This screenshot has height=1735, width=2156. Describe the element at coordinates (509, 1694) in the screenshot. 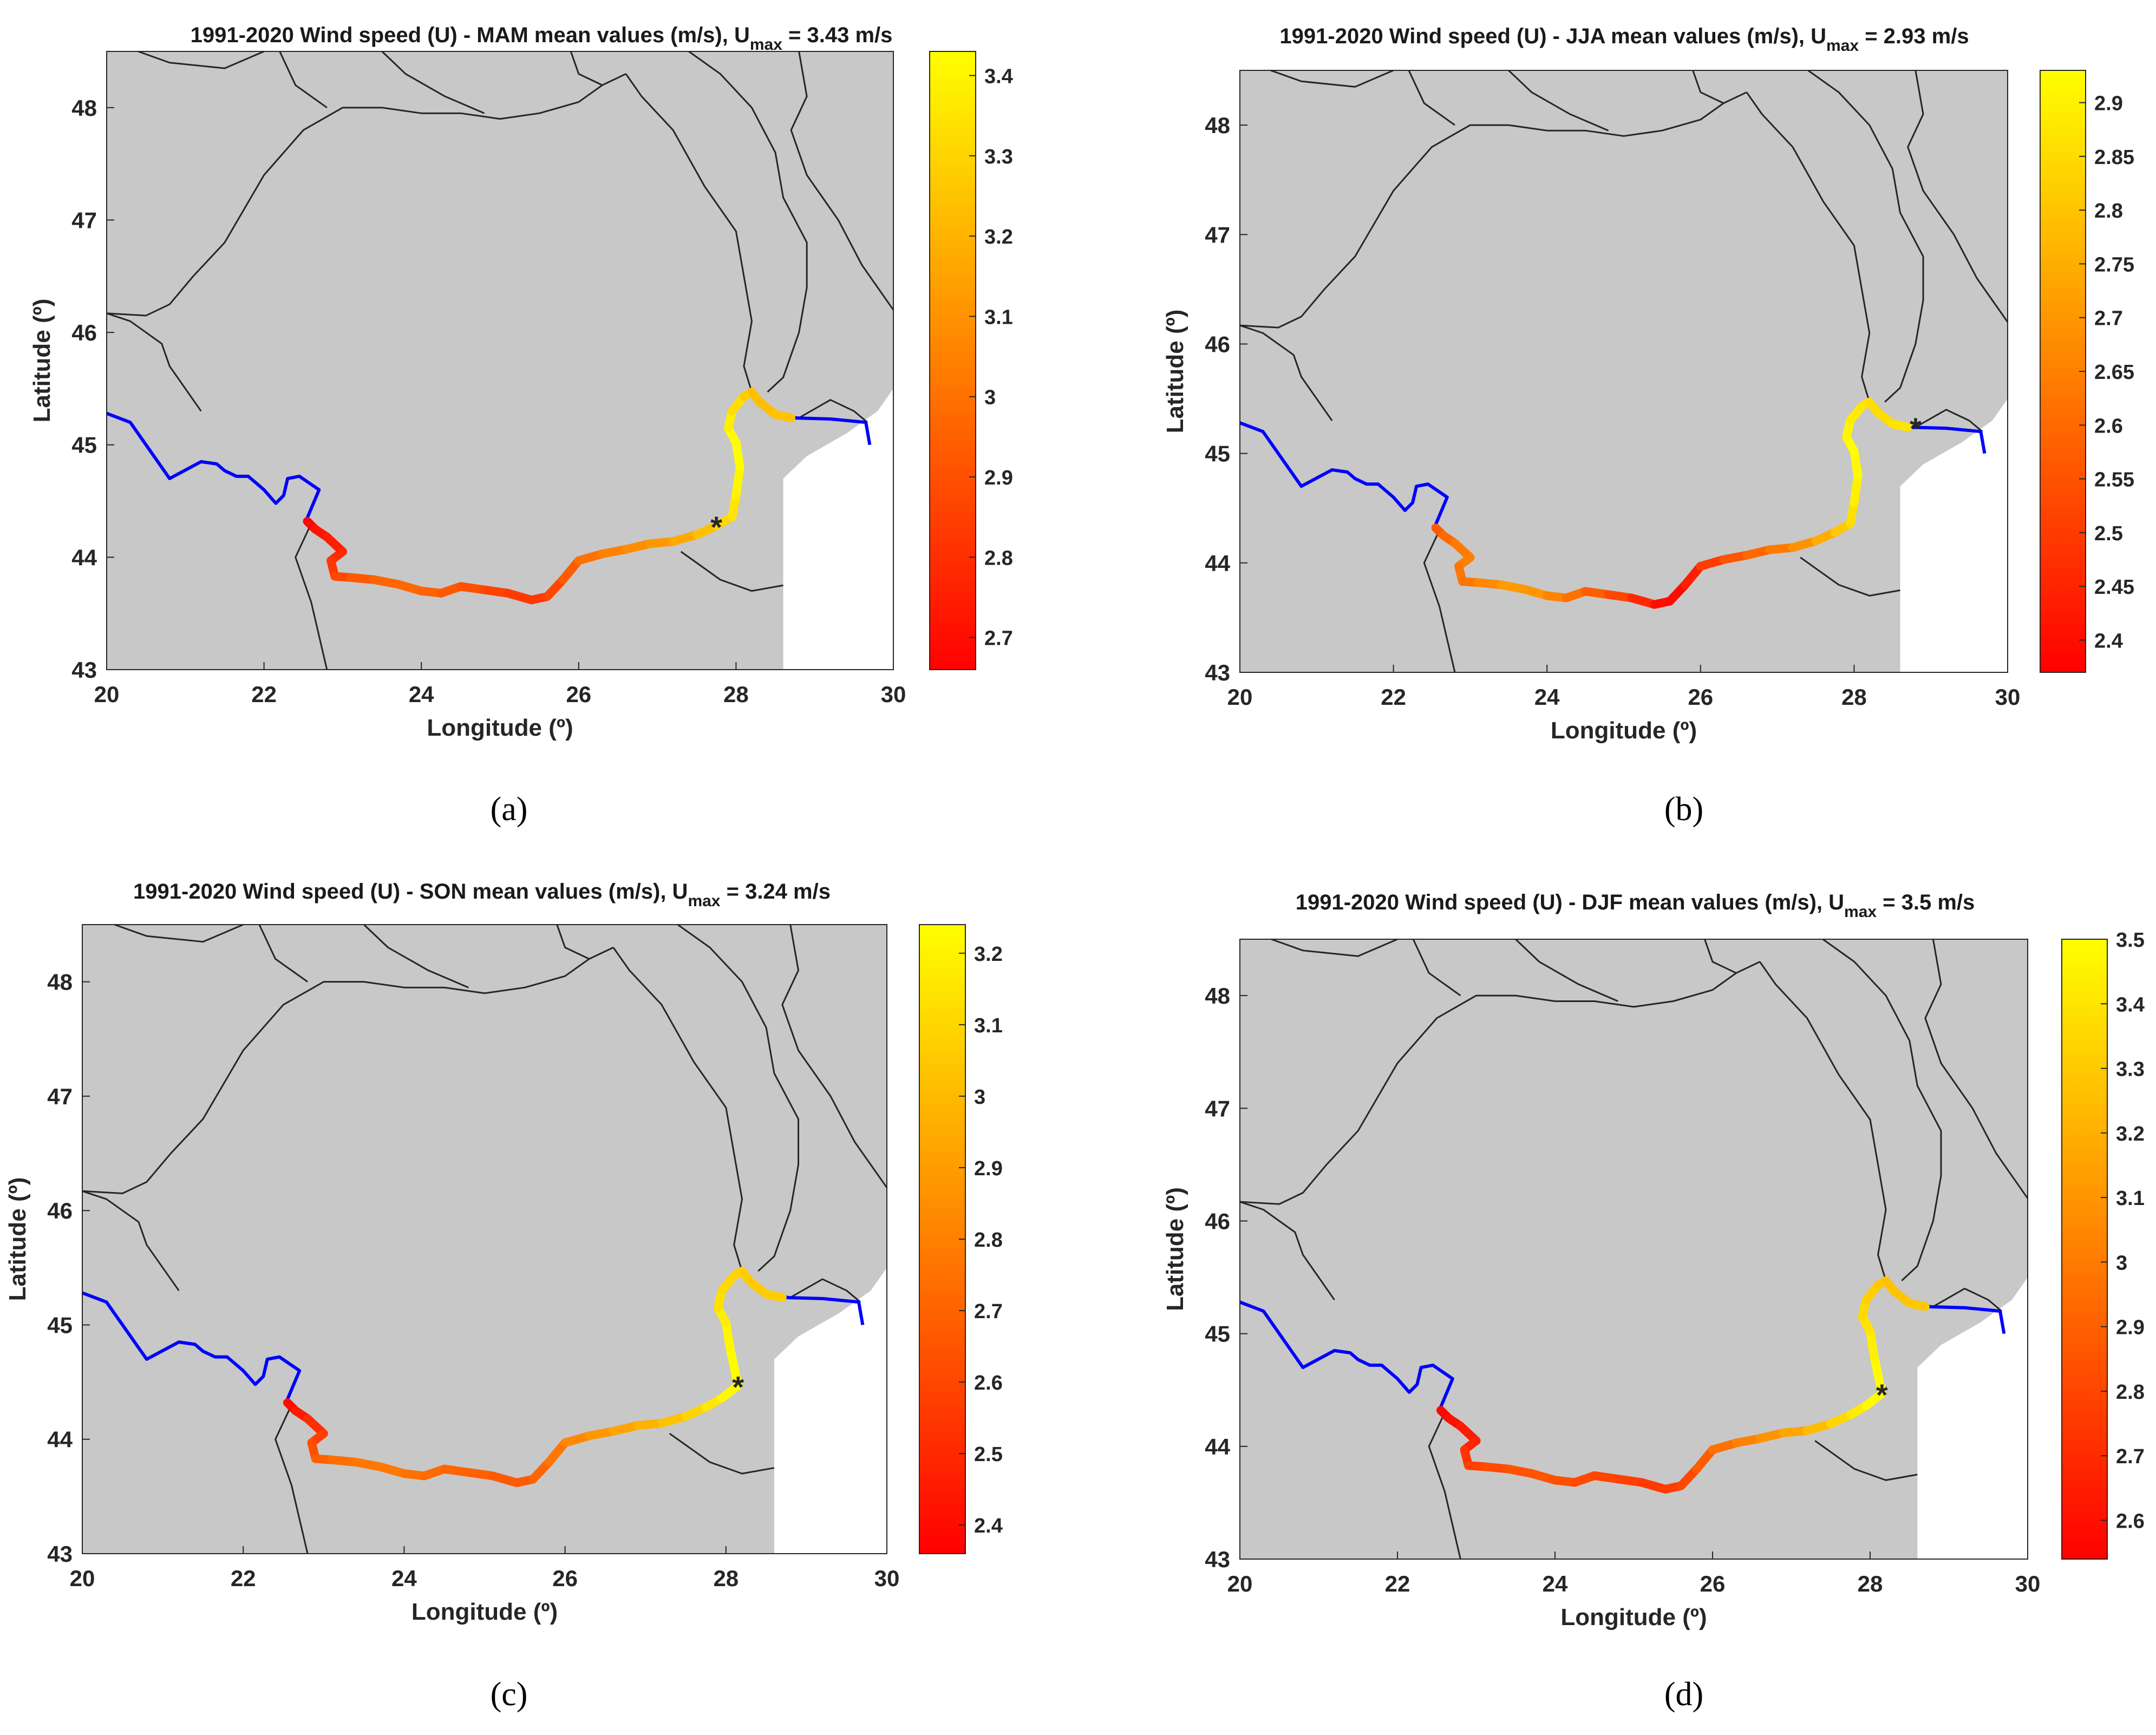

I see `panel-caption: (c)` at that location.